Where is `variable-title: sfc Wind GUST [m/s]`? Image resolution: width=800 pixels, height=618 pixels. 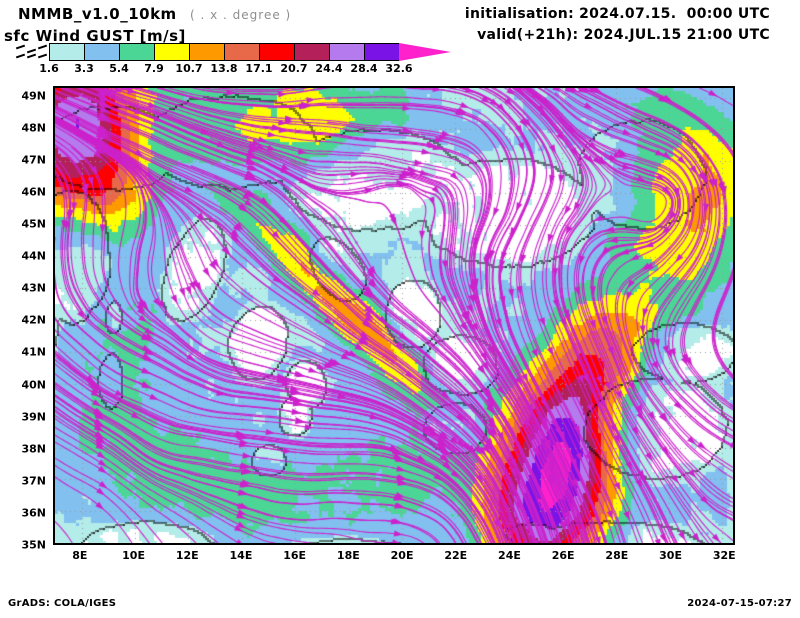 variable-title: sfc Wind GUST [m/s] is located at coordinates (95, 36).